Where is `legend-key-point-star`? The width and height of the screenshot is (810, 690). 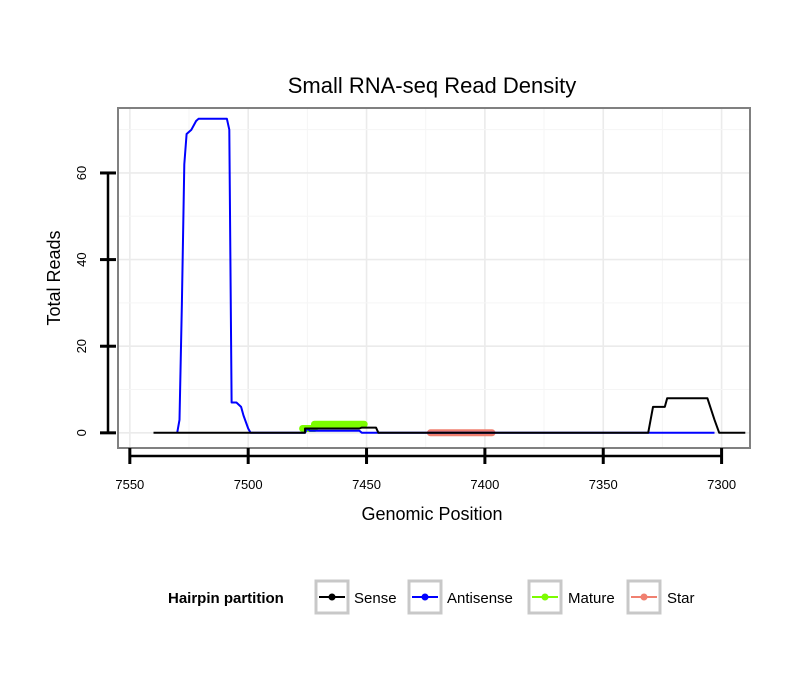 legend-key-point-star is located at coordinates (644, 597).